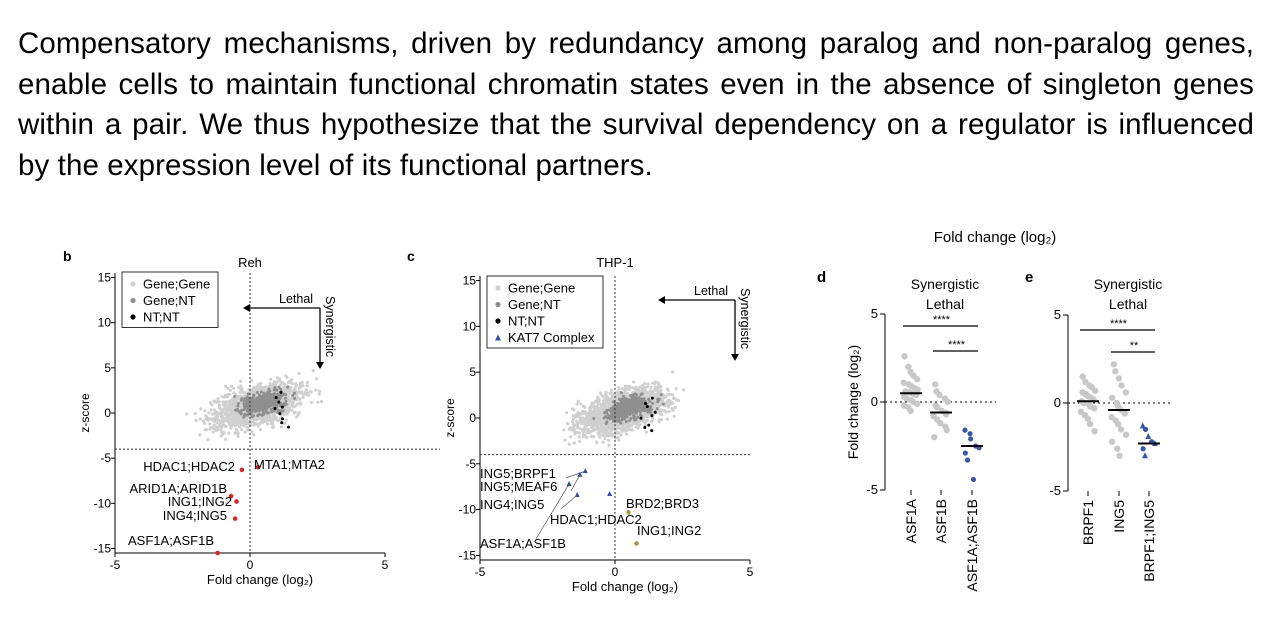  What do you see at coordinates (669, 530) in the screenshot?
I see `highlighted-label: ING1;ING2` at bounding box center [669, 530].